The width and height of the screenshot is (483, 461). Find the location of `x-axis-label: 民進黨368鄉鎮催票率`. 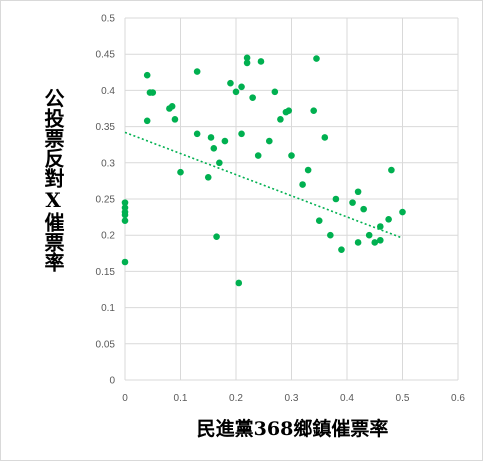

x-axis-label: 民進黨368鄉鎮催票率 is located at coordinates (292, 429).